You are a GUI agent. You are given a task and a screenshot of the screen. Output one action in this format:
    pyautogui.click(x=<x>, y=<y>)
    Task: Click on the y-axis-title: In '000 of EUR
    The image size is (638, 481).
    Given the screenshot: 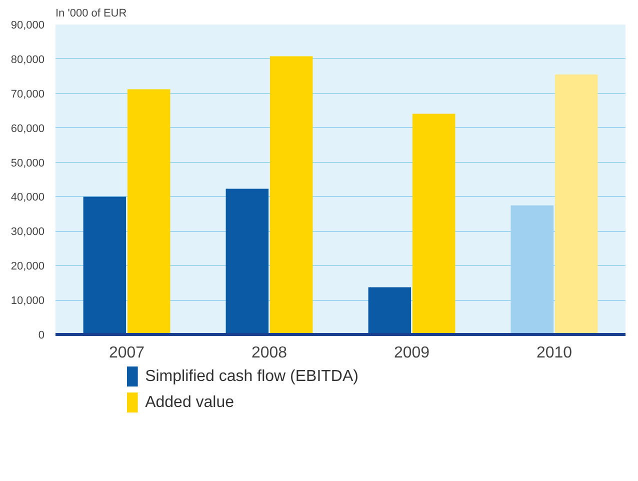 What is the action you would take?
    pyautogui.click(x=91, y=14)
    